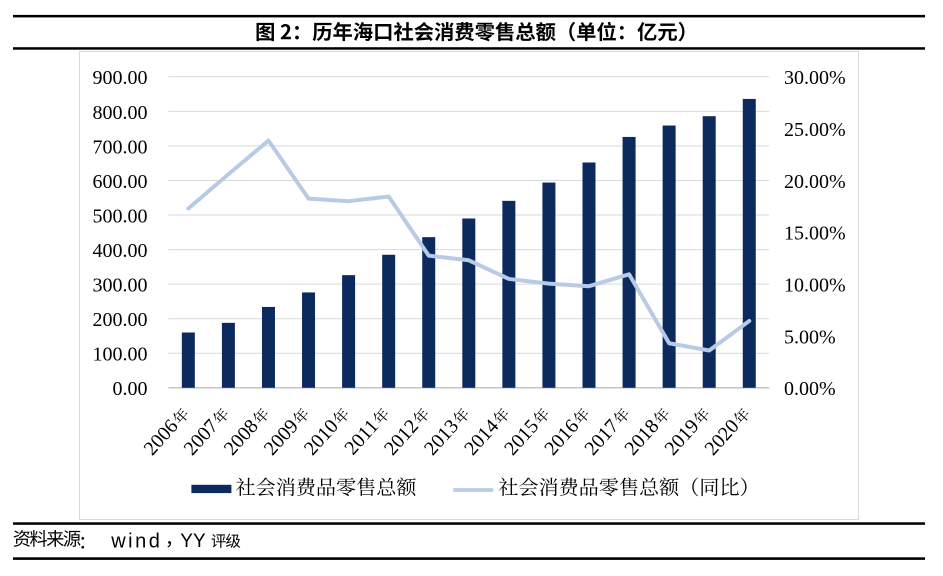 The width and height of the screenshot is (943, 576). Describe the element at coordinates (130, 389) in the screenshot. I see `svg-text: 0.00` at that location.